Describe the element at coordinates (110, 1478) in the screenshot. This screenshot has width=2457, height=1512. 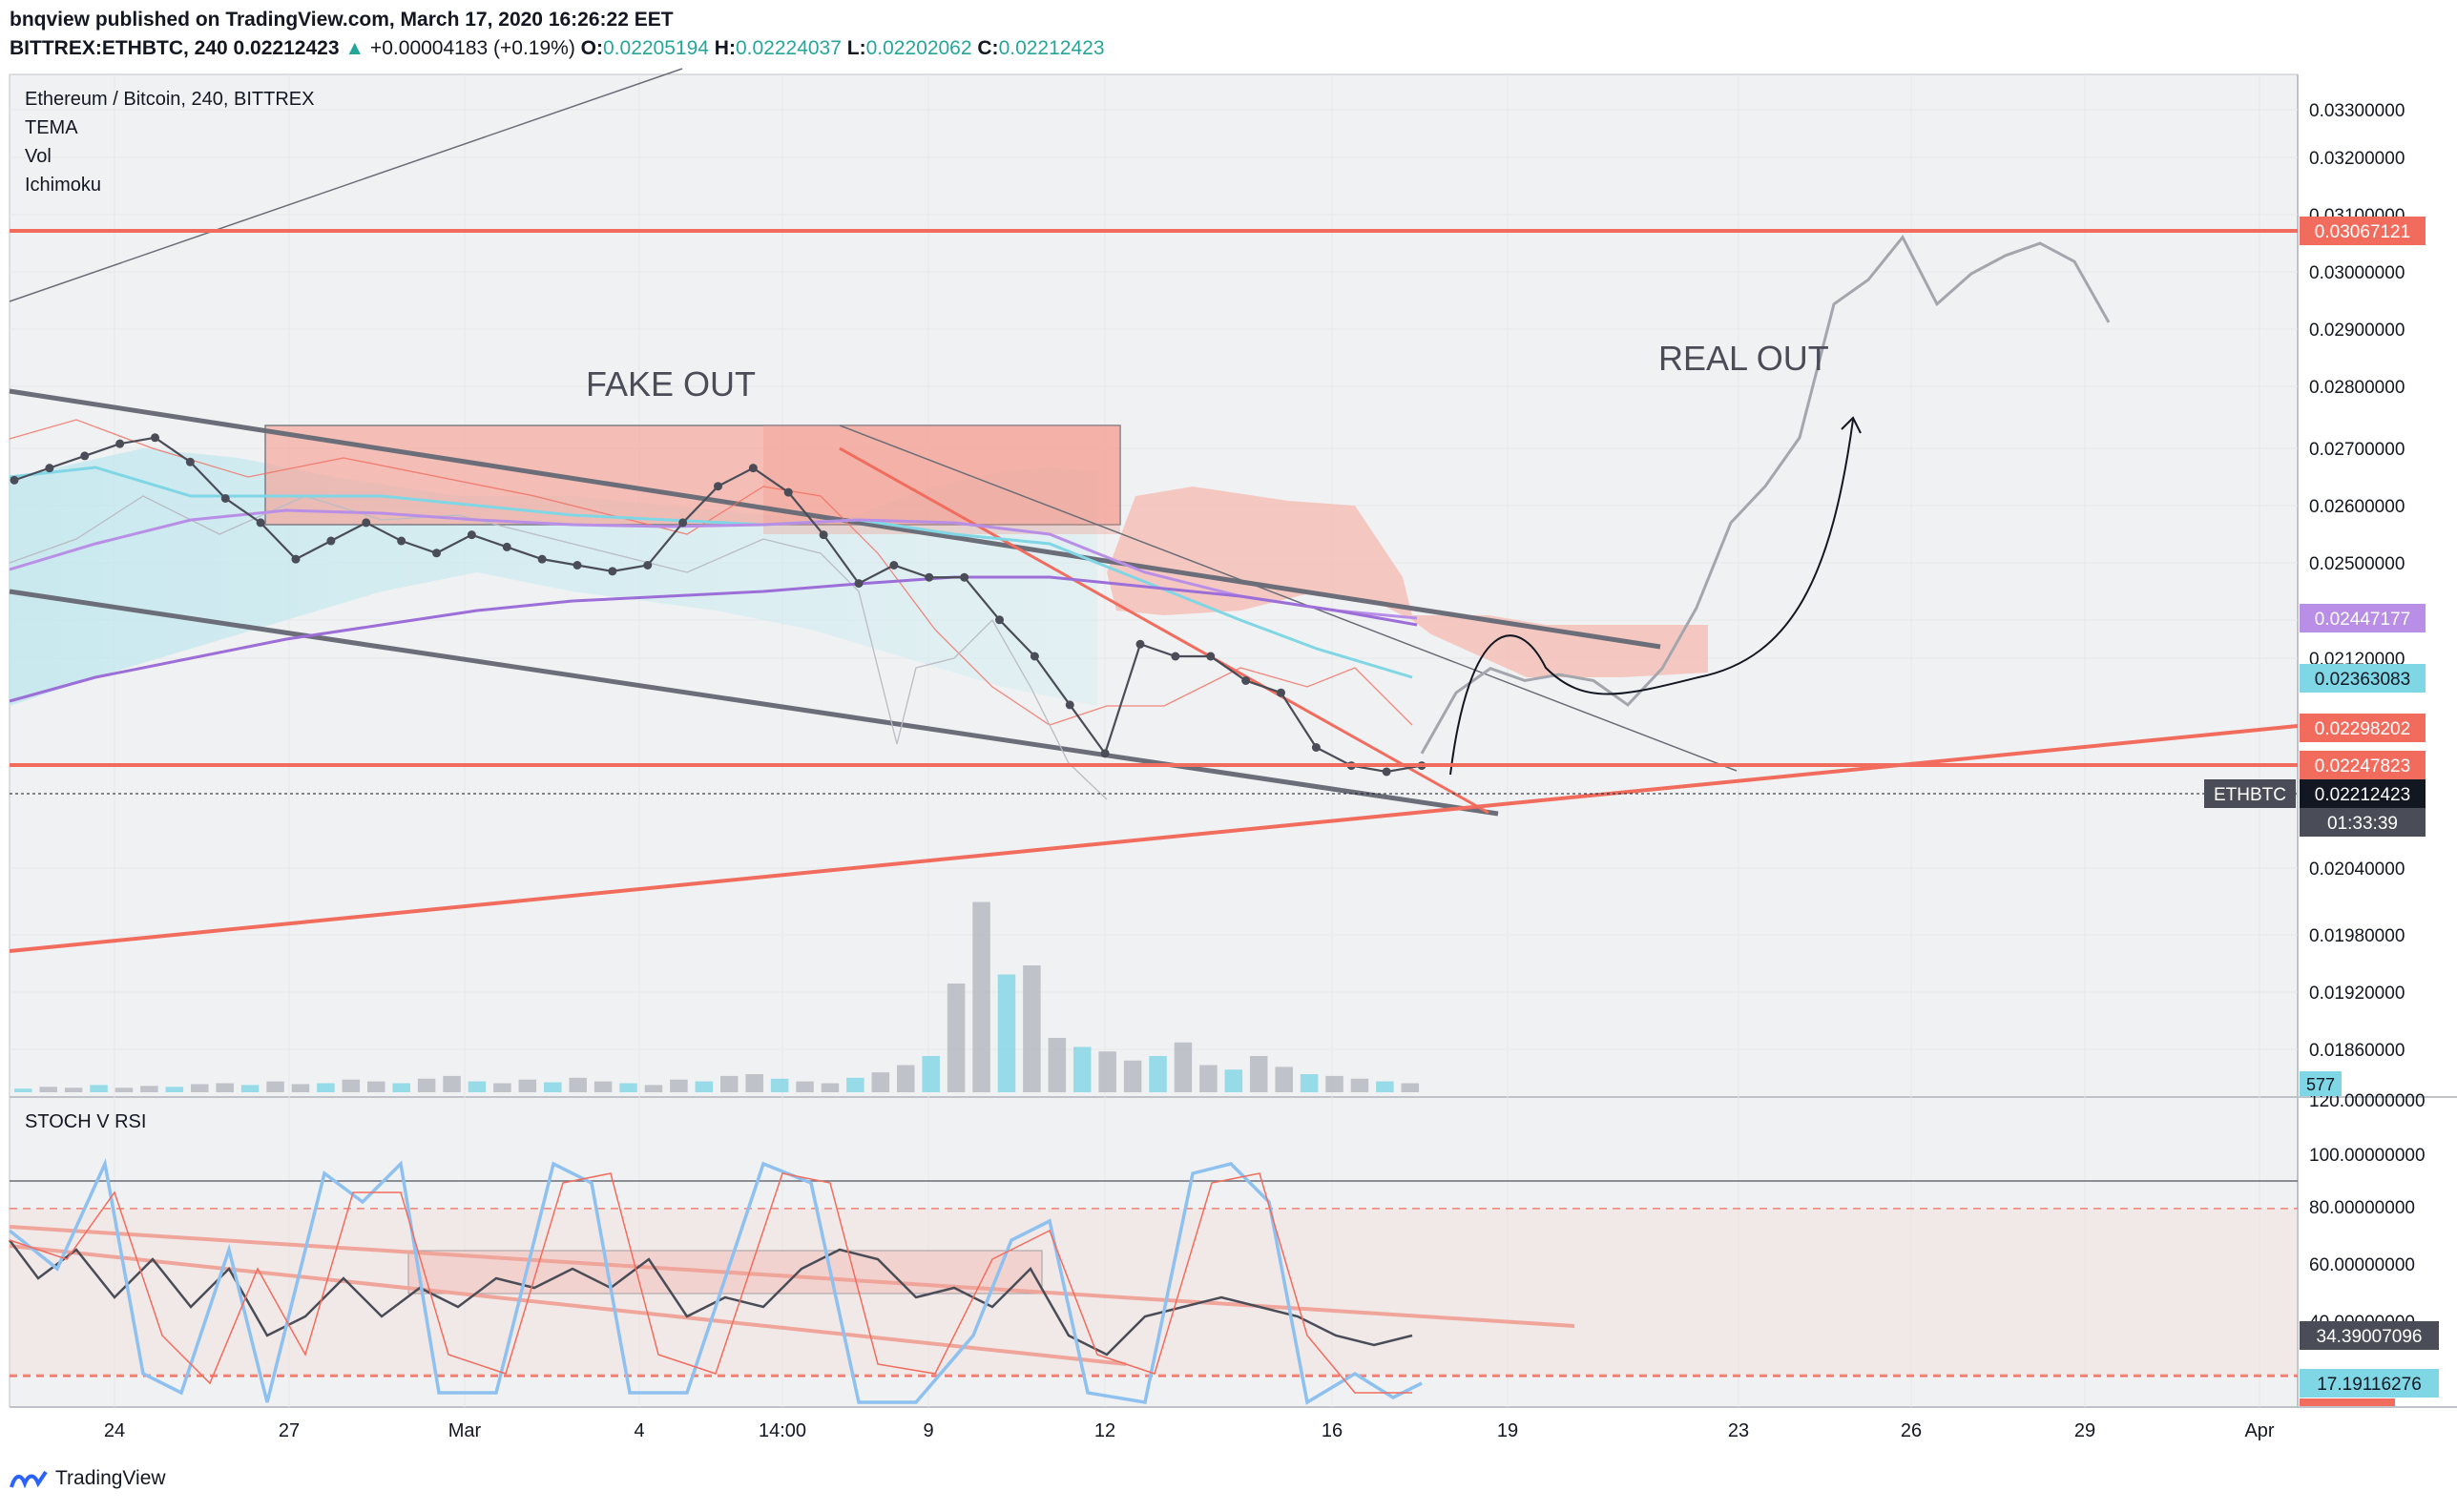
I see `footer-brand: TradingView` at that location.